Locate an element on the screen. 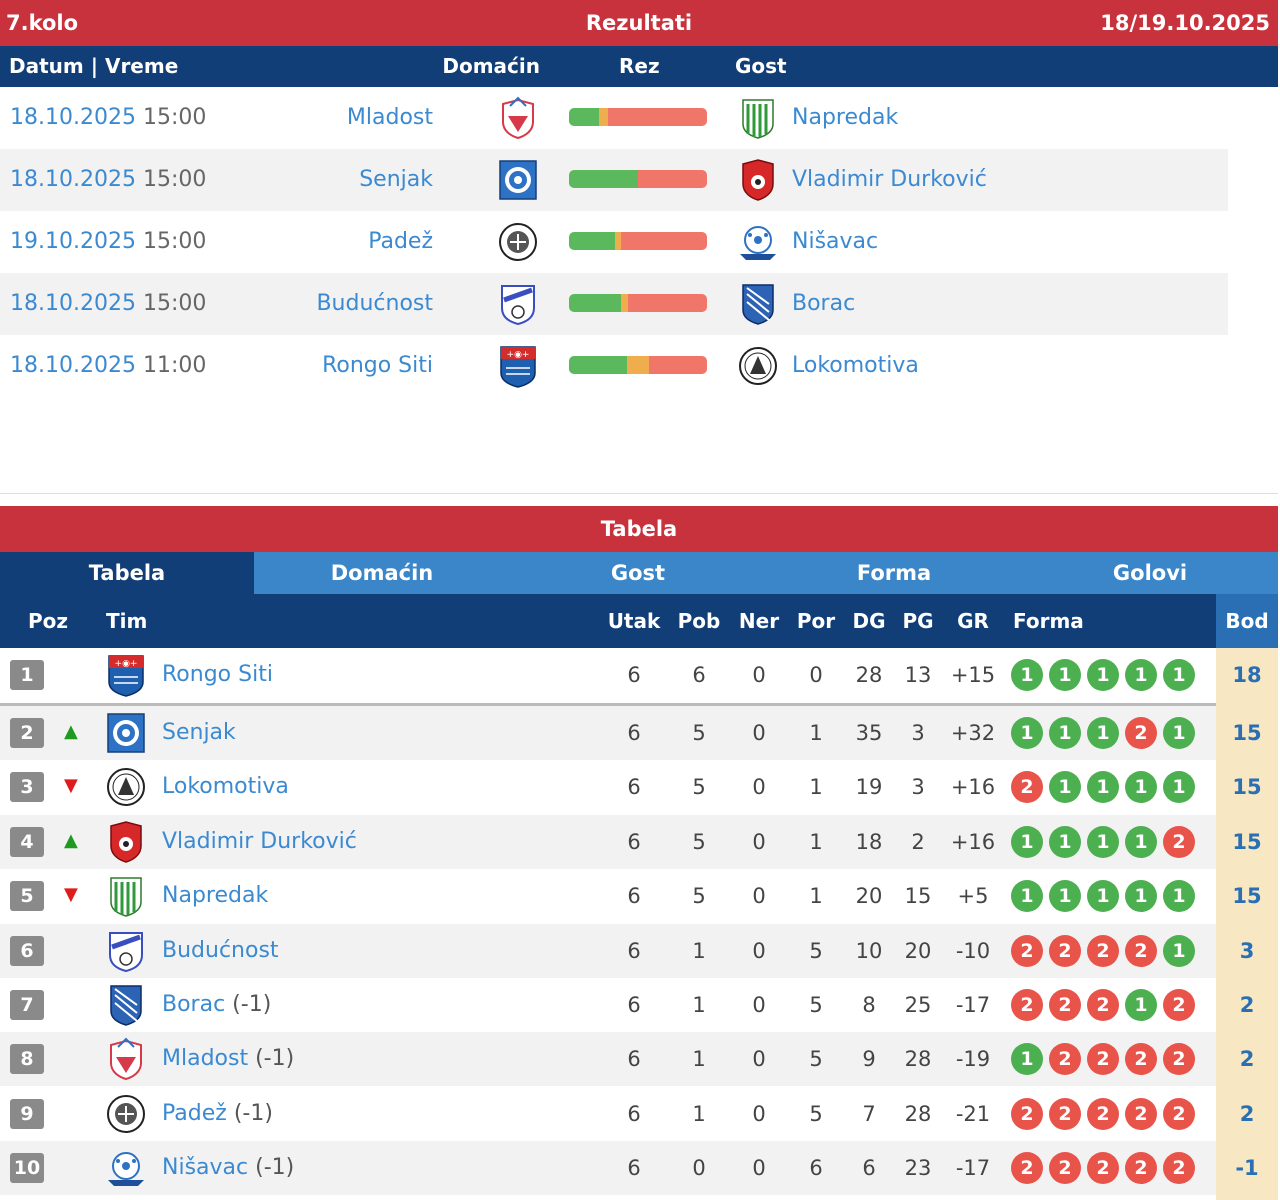 This screenshot has height=1200, width=1280. stat-gf: 19 is located at coordinates (869, 787).